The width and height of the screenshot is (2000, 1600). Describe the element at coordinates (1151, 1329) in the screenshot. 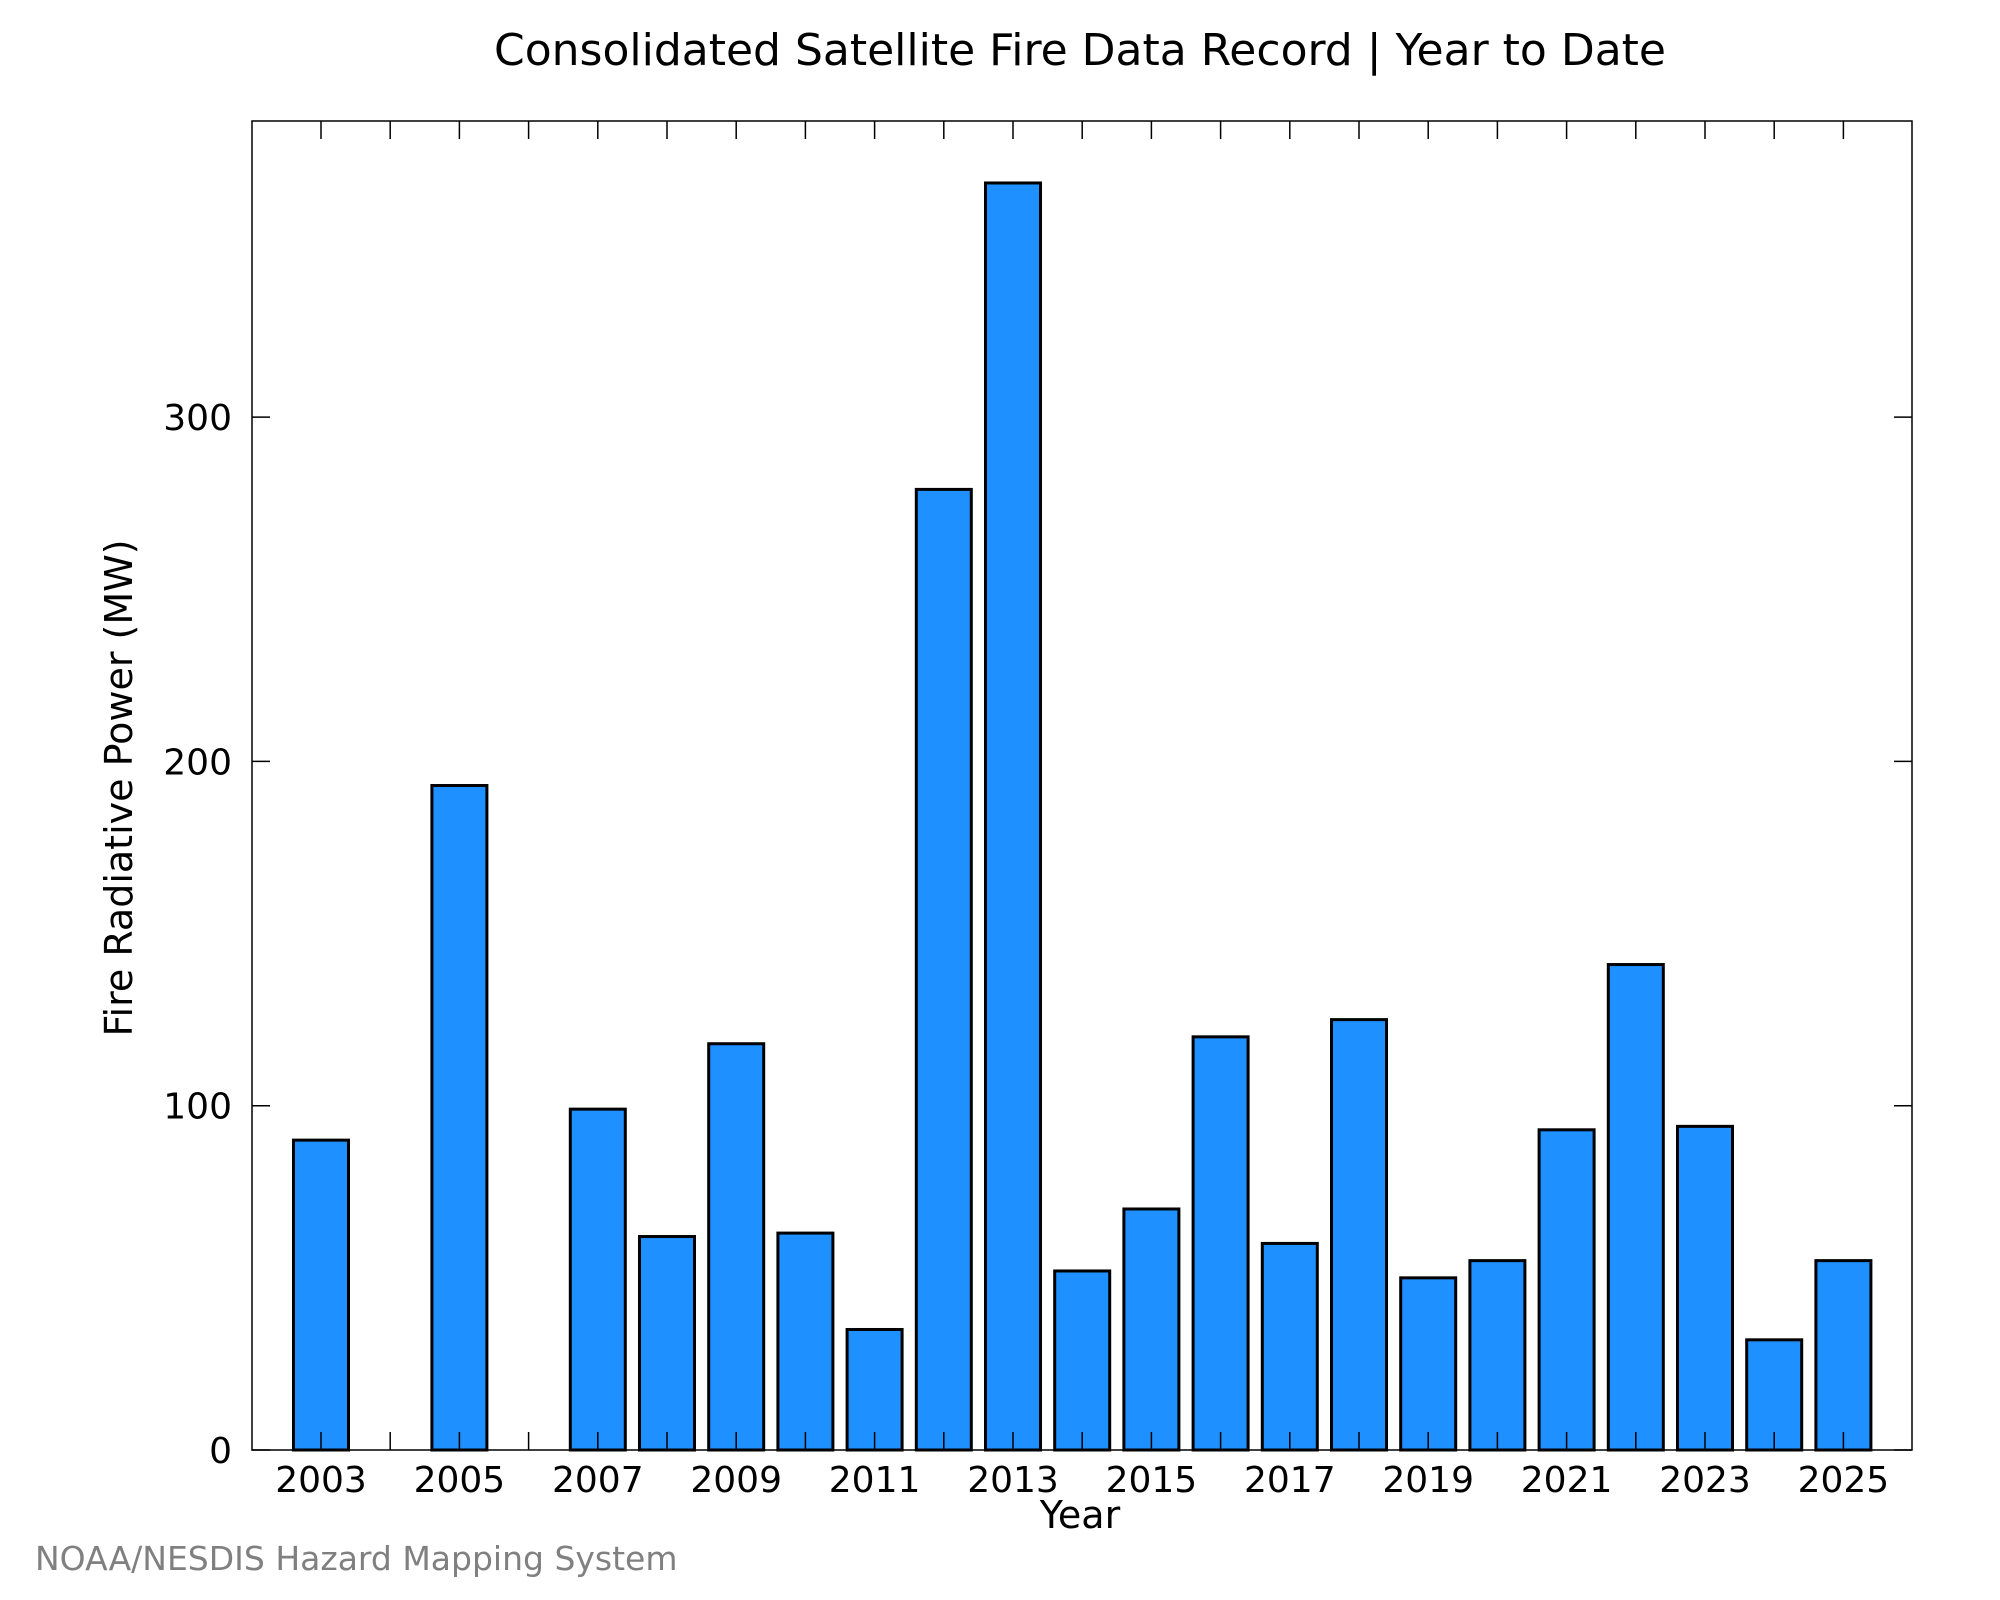

I see `bar-2015` at that location.